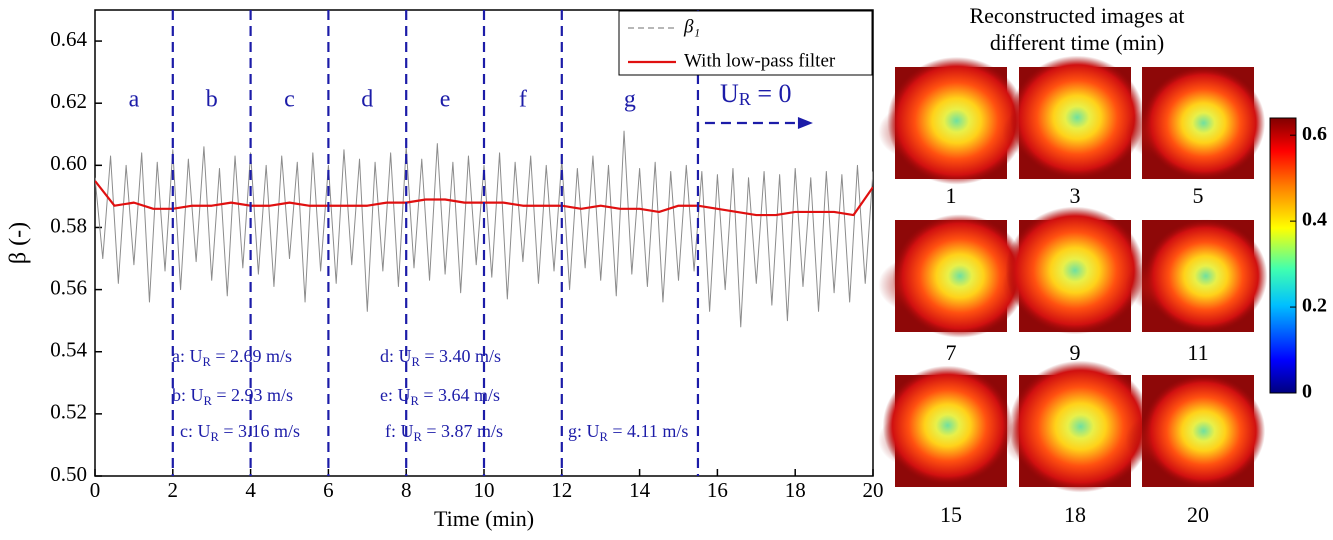 The image size is (1333, 540). Describe the element at coordinates (462, 431) in the screenshot. I see `text-part: = 3.87 m/s` at that location.